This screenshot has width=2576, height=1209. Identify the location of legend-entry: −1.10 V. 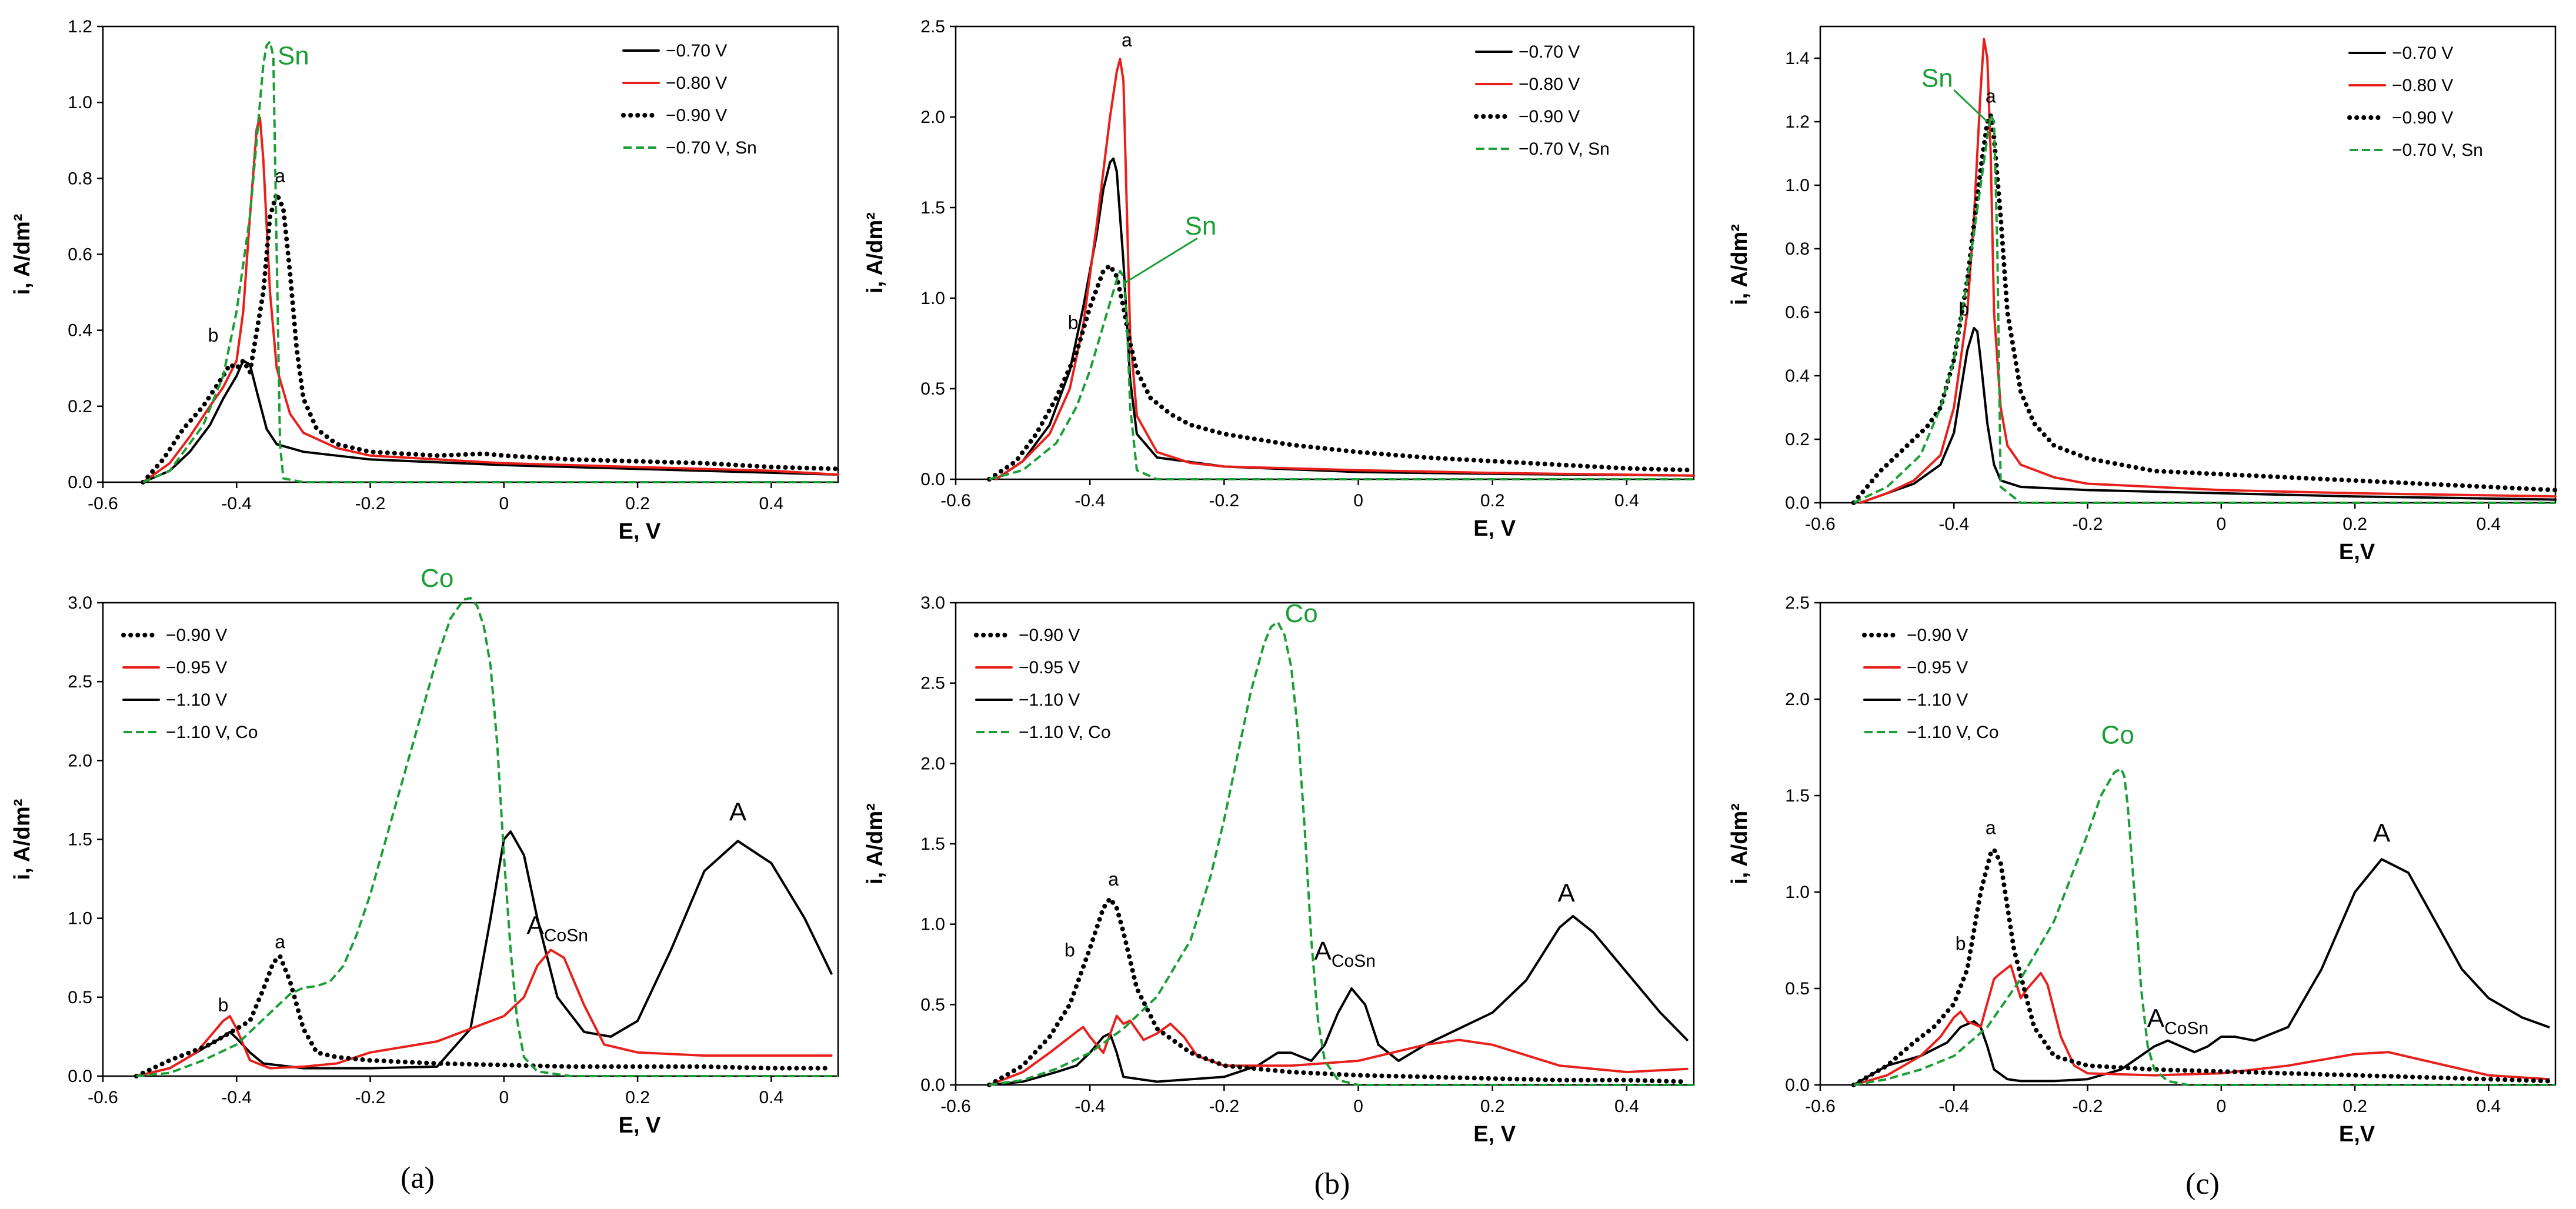
(1049, 700).